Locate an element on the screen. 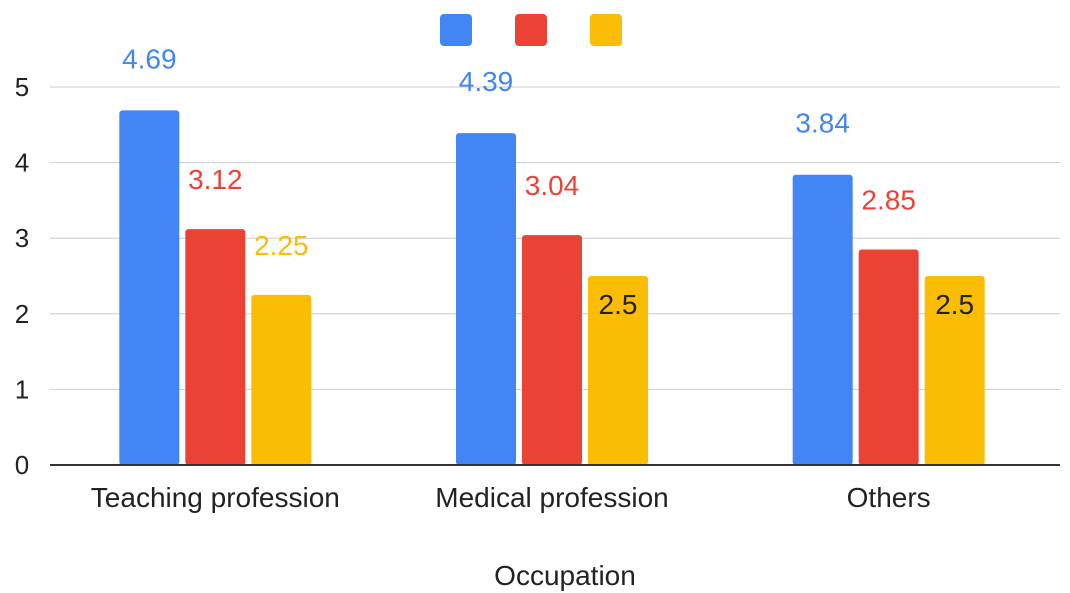 The height and width of the screenshot is (593, 1070). x-category-label: Teaching profession is located at coordinates (215, 497).